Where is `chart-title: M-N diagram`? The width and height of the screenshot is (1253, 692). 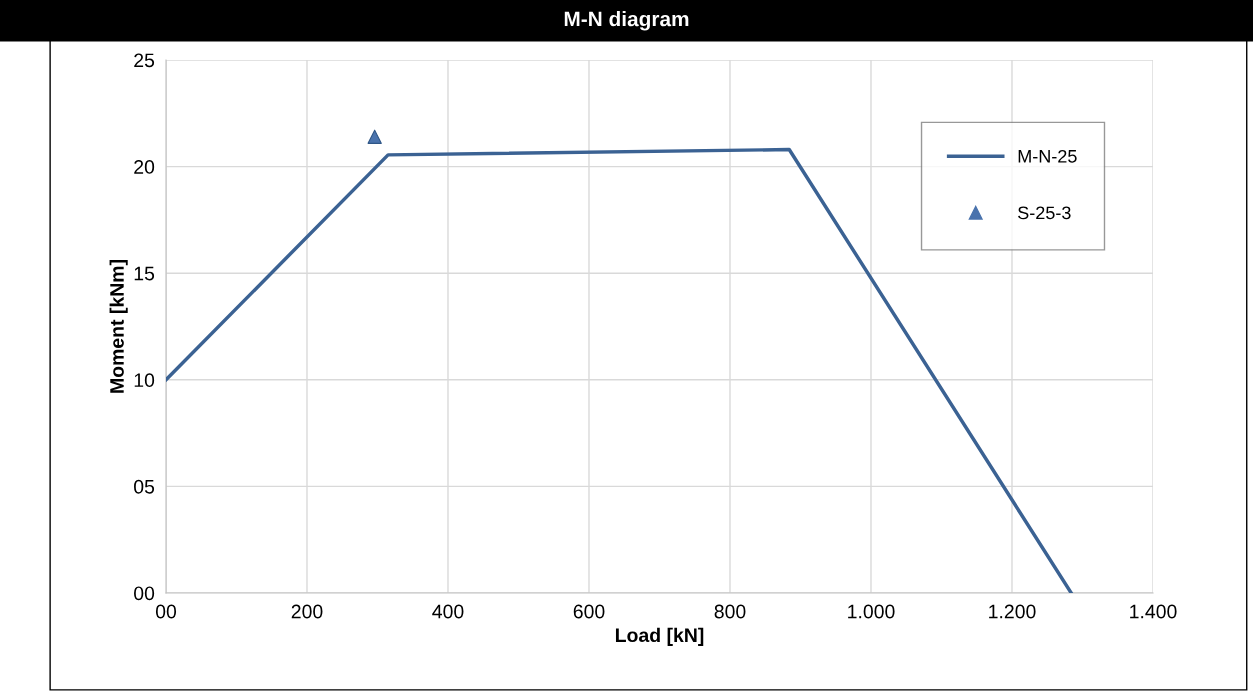
chart-title: M-N diagram is located at coordinates (626, 21).